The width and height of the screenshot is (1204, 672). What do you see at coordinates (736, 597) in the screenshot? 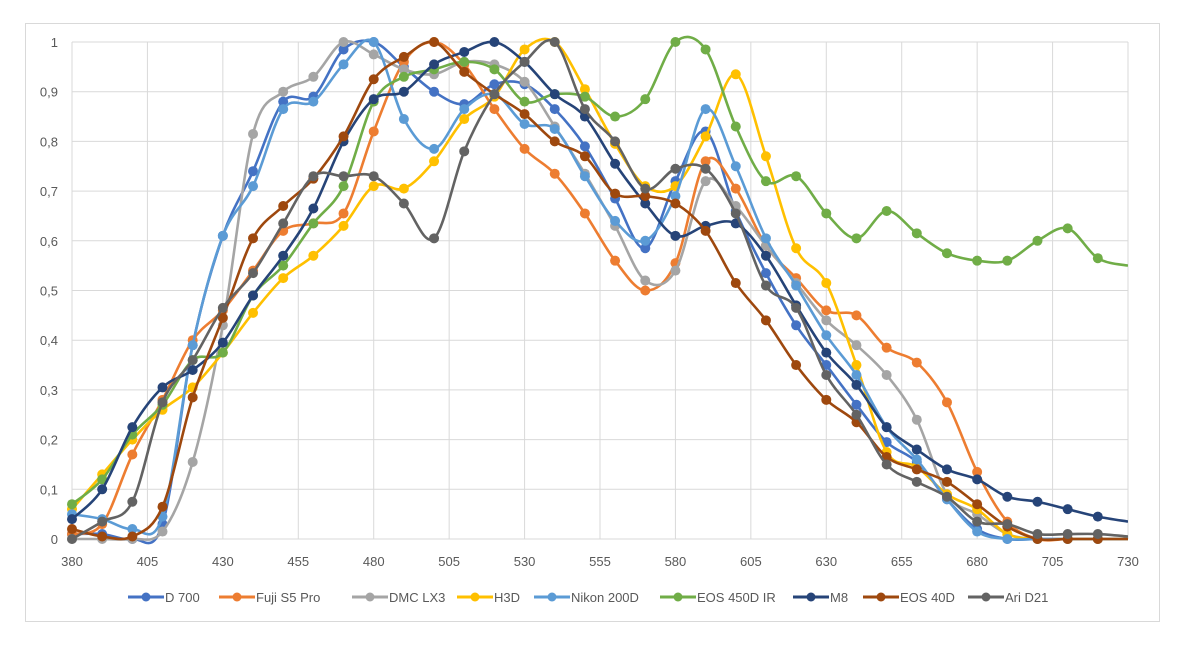
I see `legend-label: EOS 450D IR` at bounding box center [736, 597].